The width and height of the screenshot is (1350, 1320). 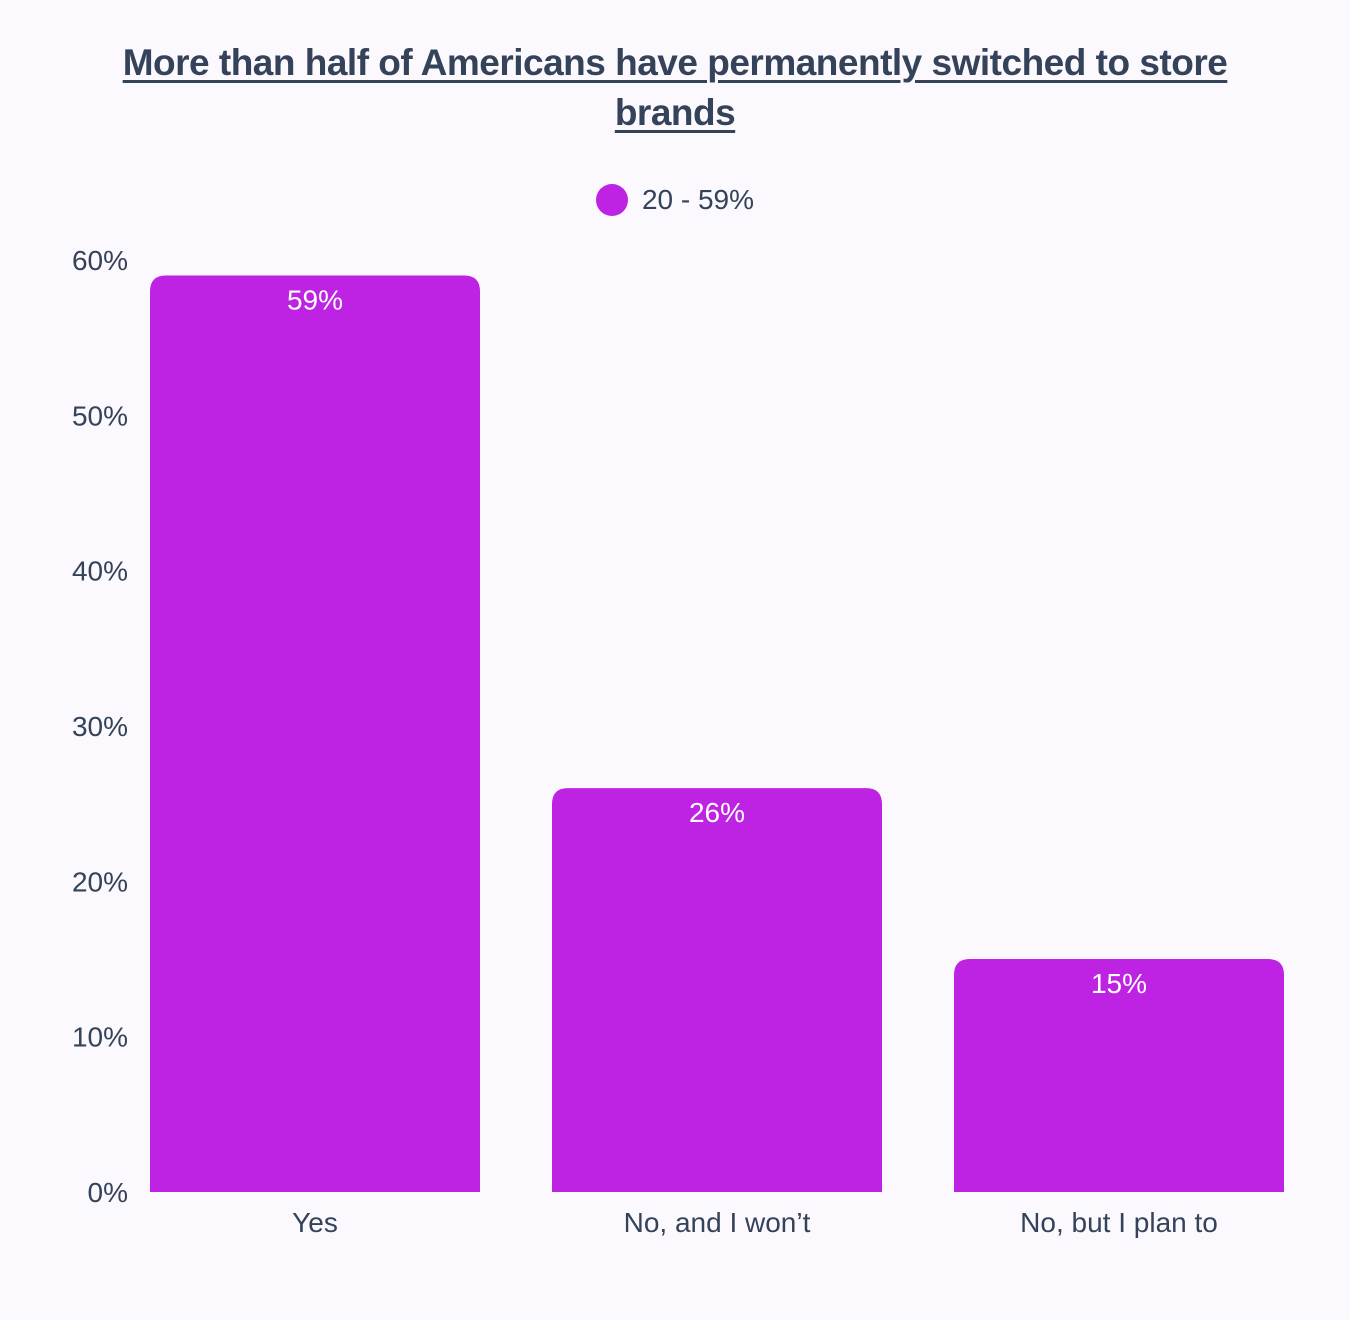 I want to click on x-axis: Yes No, and I won’t No, but I plan to, so click(x=755, y=1222).